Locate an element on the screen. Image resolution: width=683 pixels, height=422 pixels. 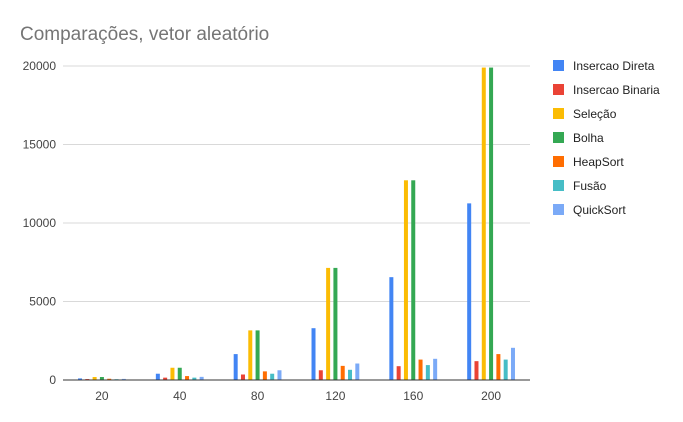
legend-label: Insercao Binaria is located at coordinates (616, 90).